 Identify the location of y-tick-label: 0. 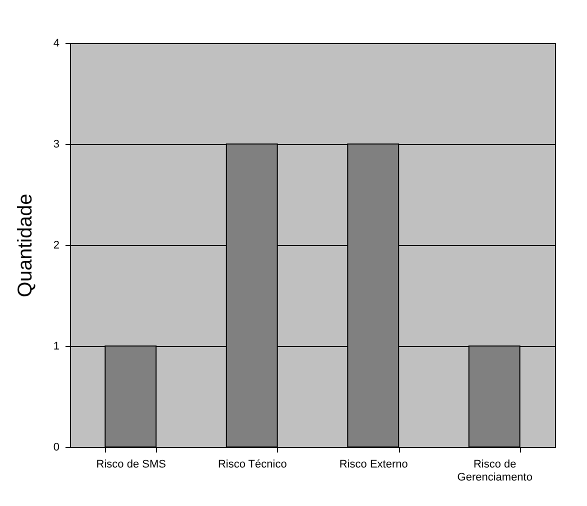
(56, 448).